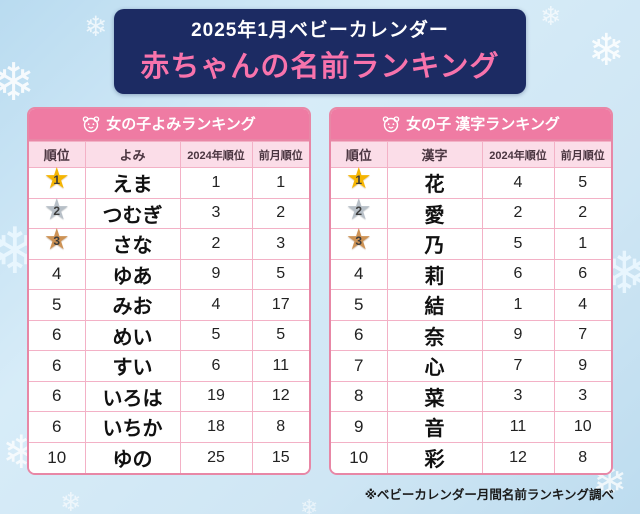 The image size is (640, 514). I want to click on name-cell: 彩, so click(434, 457).